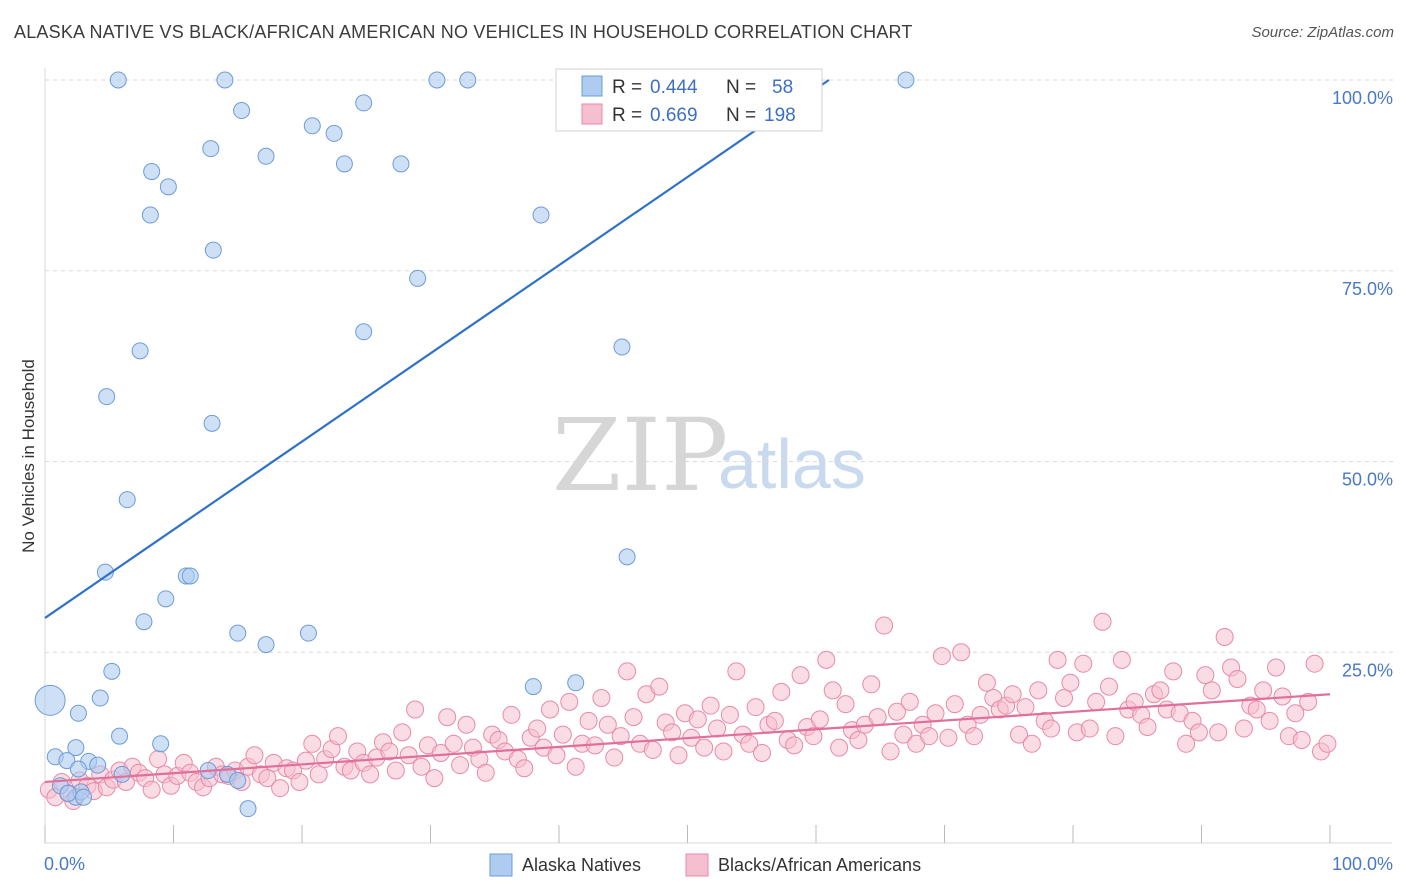  What do you see at coordinates (674, 87) in the screenshot?
I see `legend-r-value-1: 0.444` at bounding box center [674, 87].